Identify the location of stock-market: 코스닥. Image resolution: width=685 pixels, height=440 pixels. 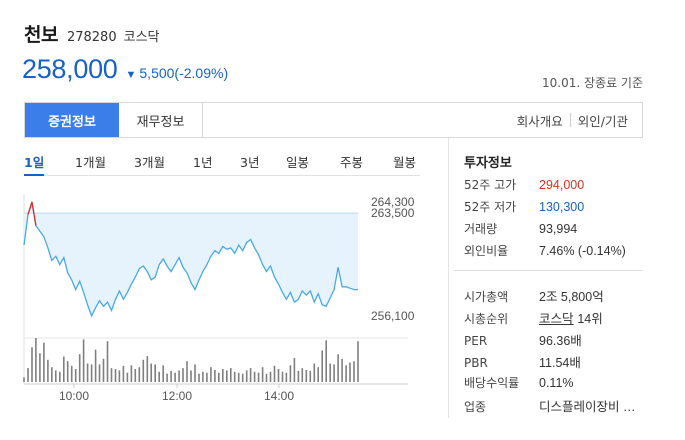
(141, 37).